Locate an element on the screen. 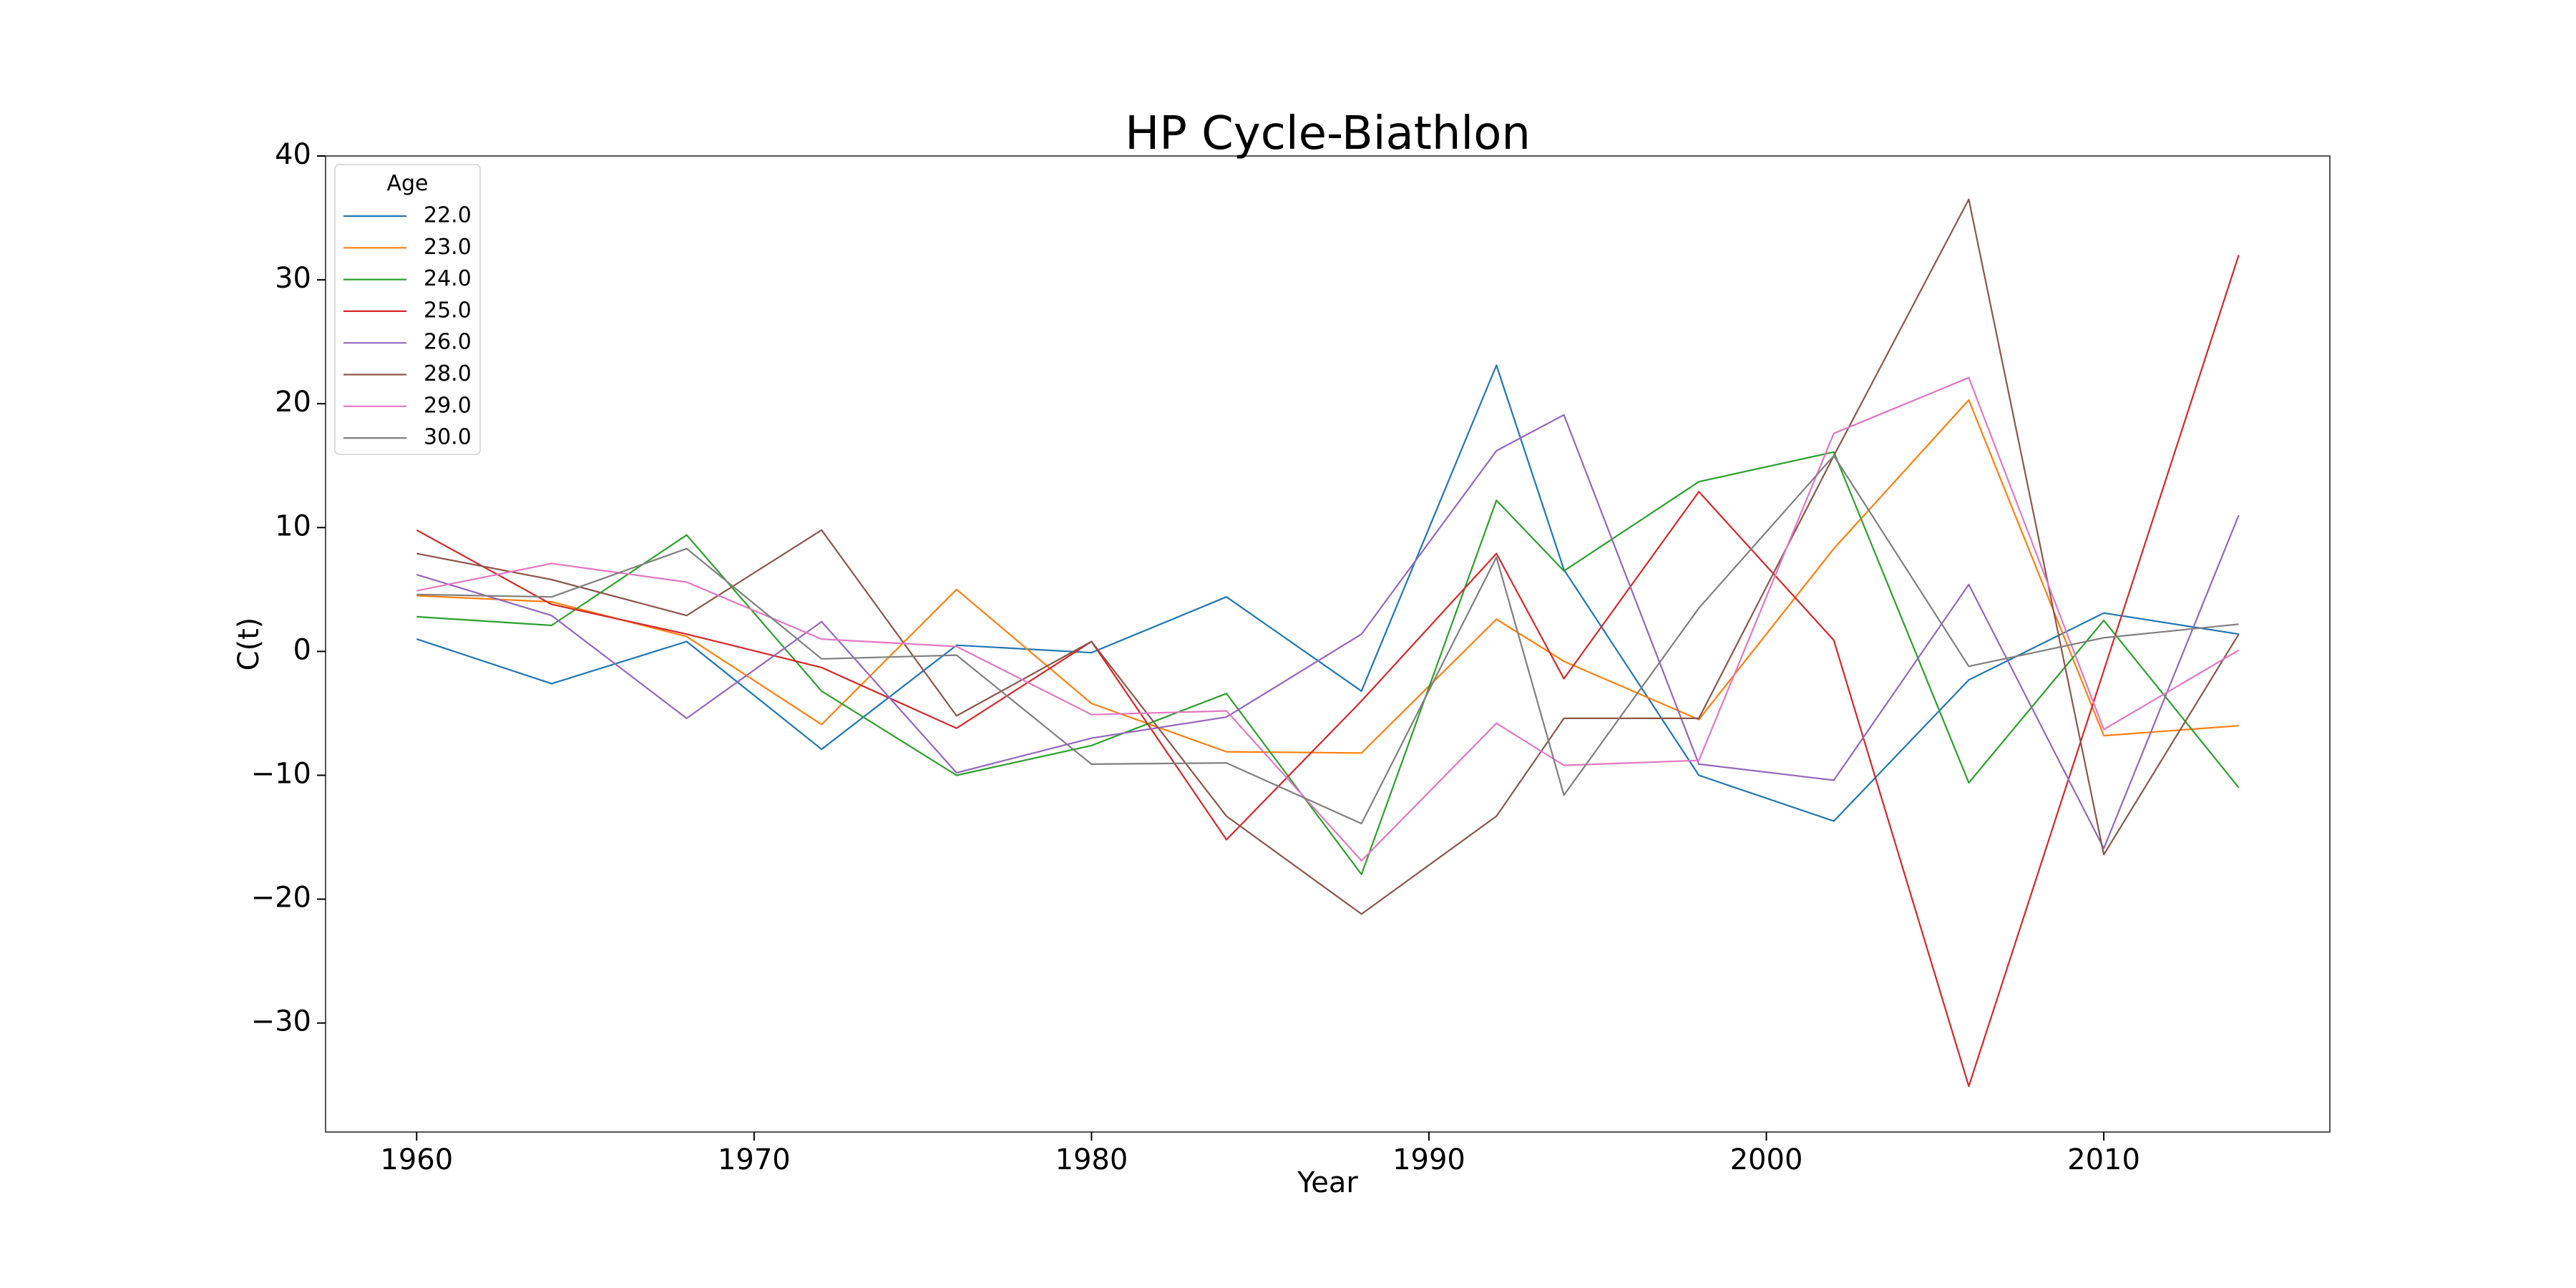 The image size is (2576, 1288). y-tick-label: 30 is located at coordinates (293, 278).